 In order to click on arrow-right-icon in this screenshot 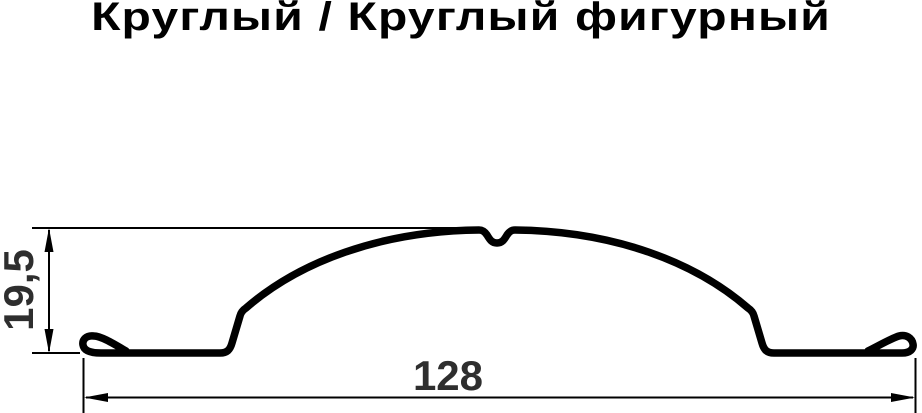, I will do `click(903, 397)`.